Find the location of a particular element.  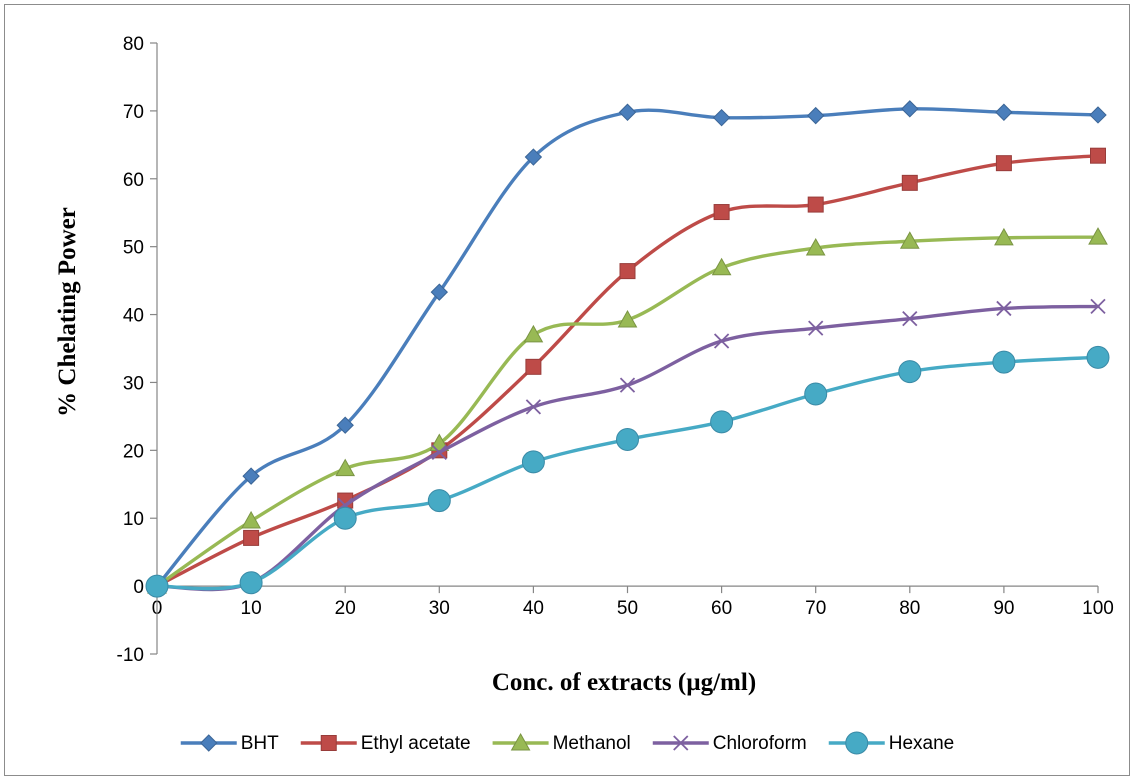

y-tick-label: 0 is located at coordinates (138, 587).